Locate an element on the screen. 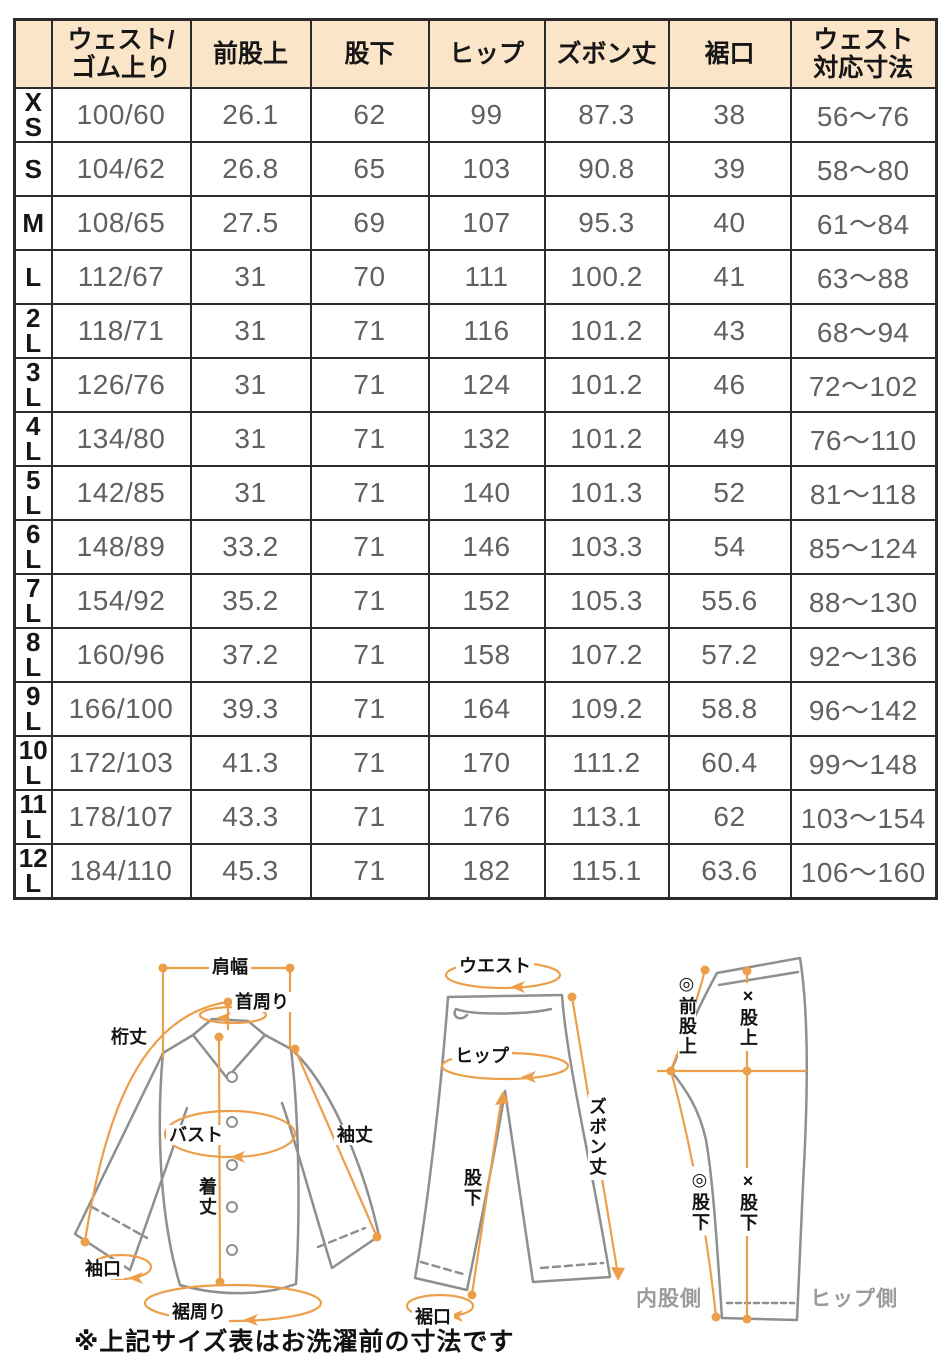  size-value-cell: 134/80 is located at coordinates (121, 439).